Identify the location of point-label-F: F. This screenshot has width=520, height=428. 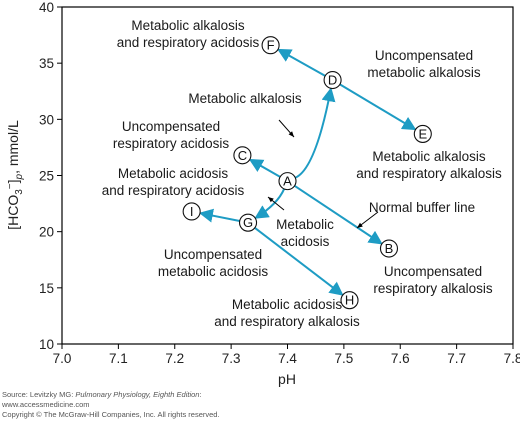
(271, 45).